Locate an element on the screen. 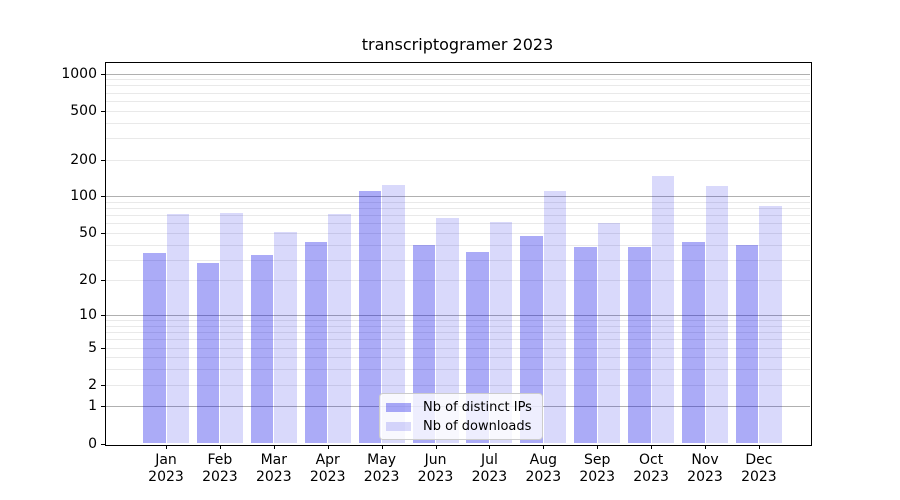 Image resolution: width=900 pixels, height=500 pixels. bar-distinct-ips-may is located at coordinates (370, 317).